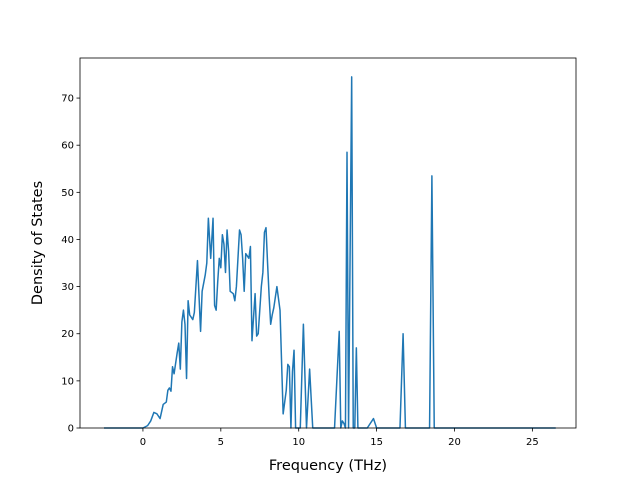 The image size is (640, 480). Describe the element at coordinates (143, 442) in the screenshot. I see `x-tick-label: 0` at that location.